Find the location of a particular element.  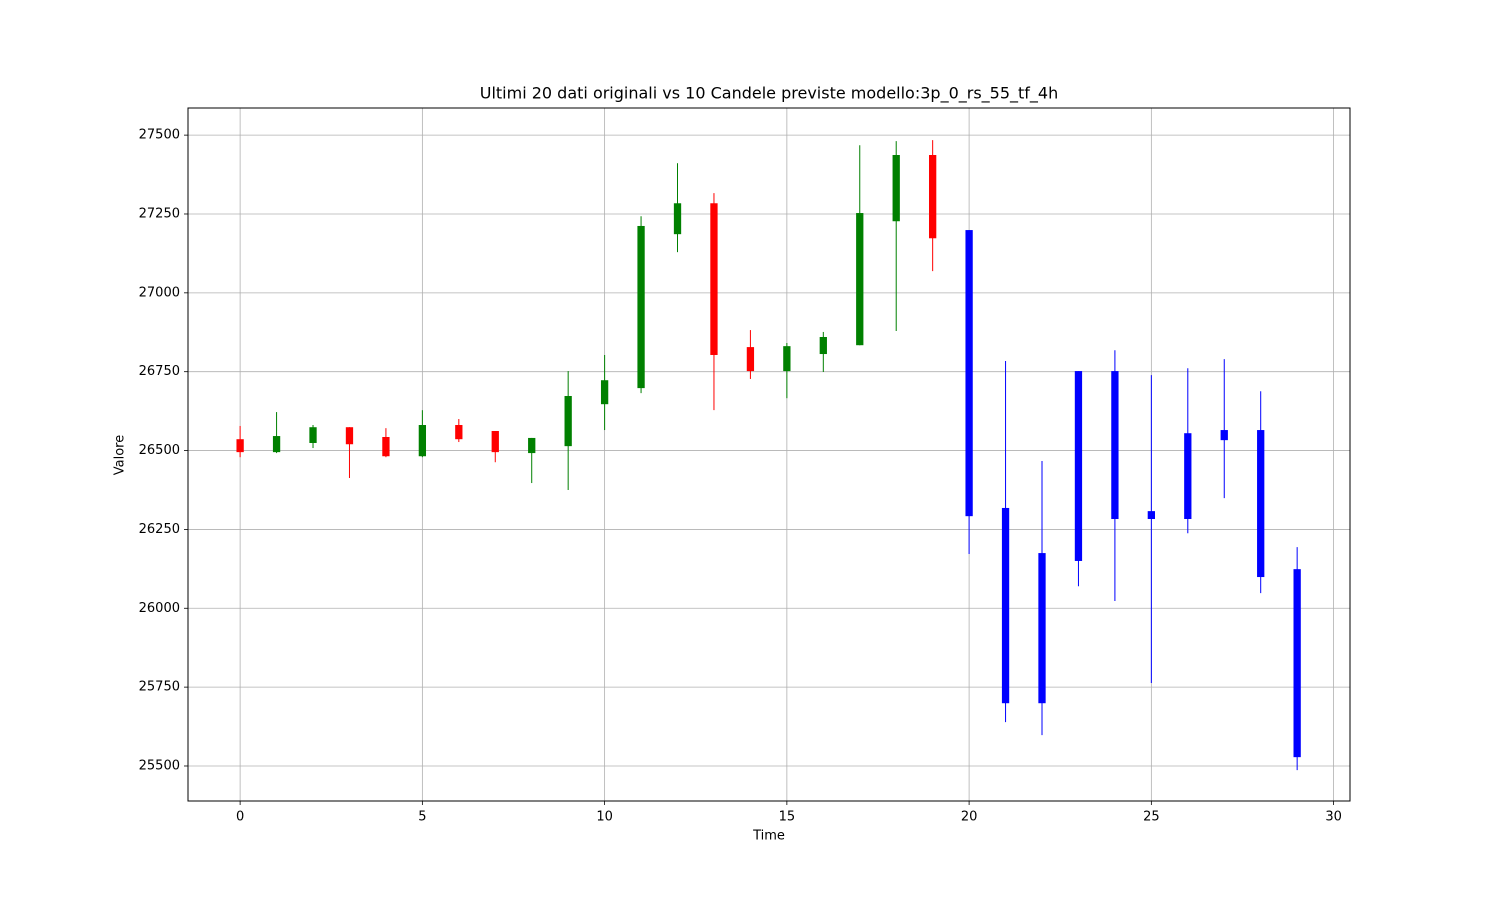

x-tick-label: 0 is located at coordinates (240, 817).